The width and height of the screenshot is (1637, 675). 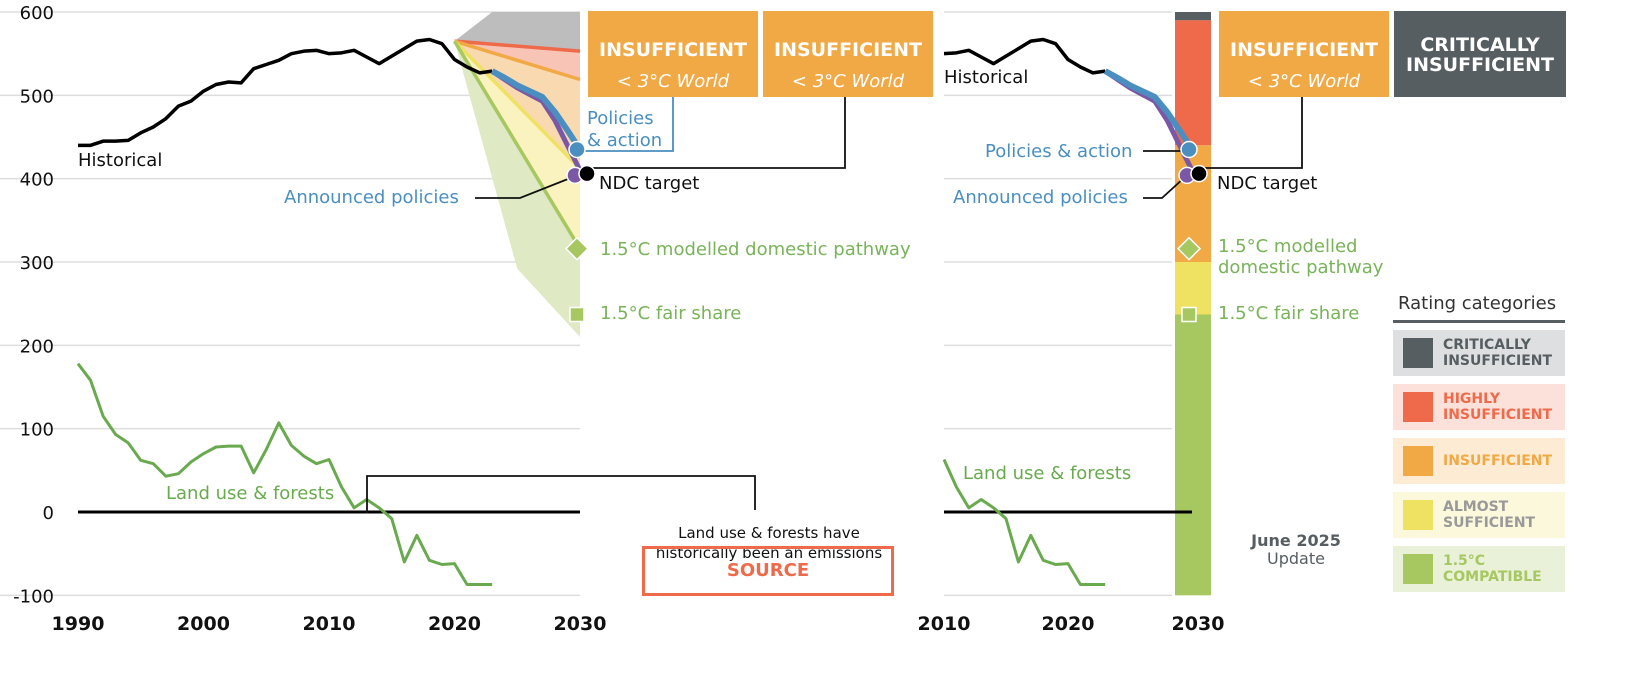 What do you see at coordinates (120, 160) in the screenshot?
I see `label-historical: Historical` at bounding box center [120, 160].